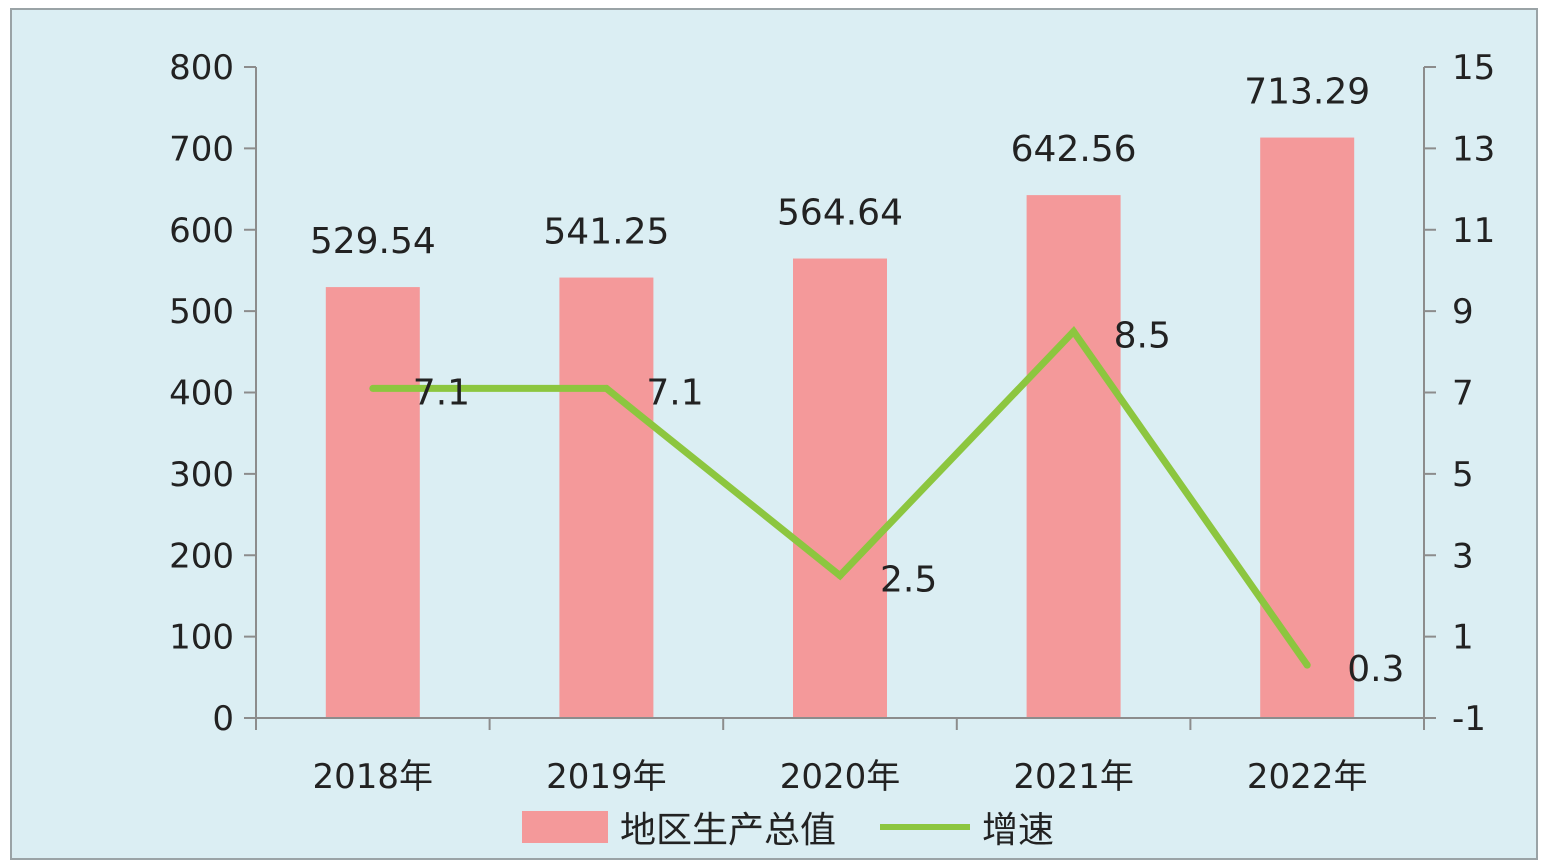  Describe the element at coordinates (201, 231) in the screenshot. I see `y-left-tick-label-6: 600` at that location.